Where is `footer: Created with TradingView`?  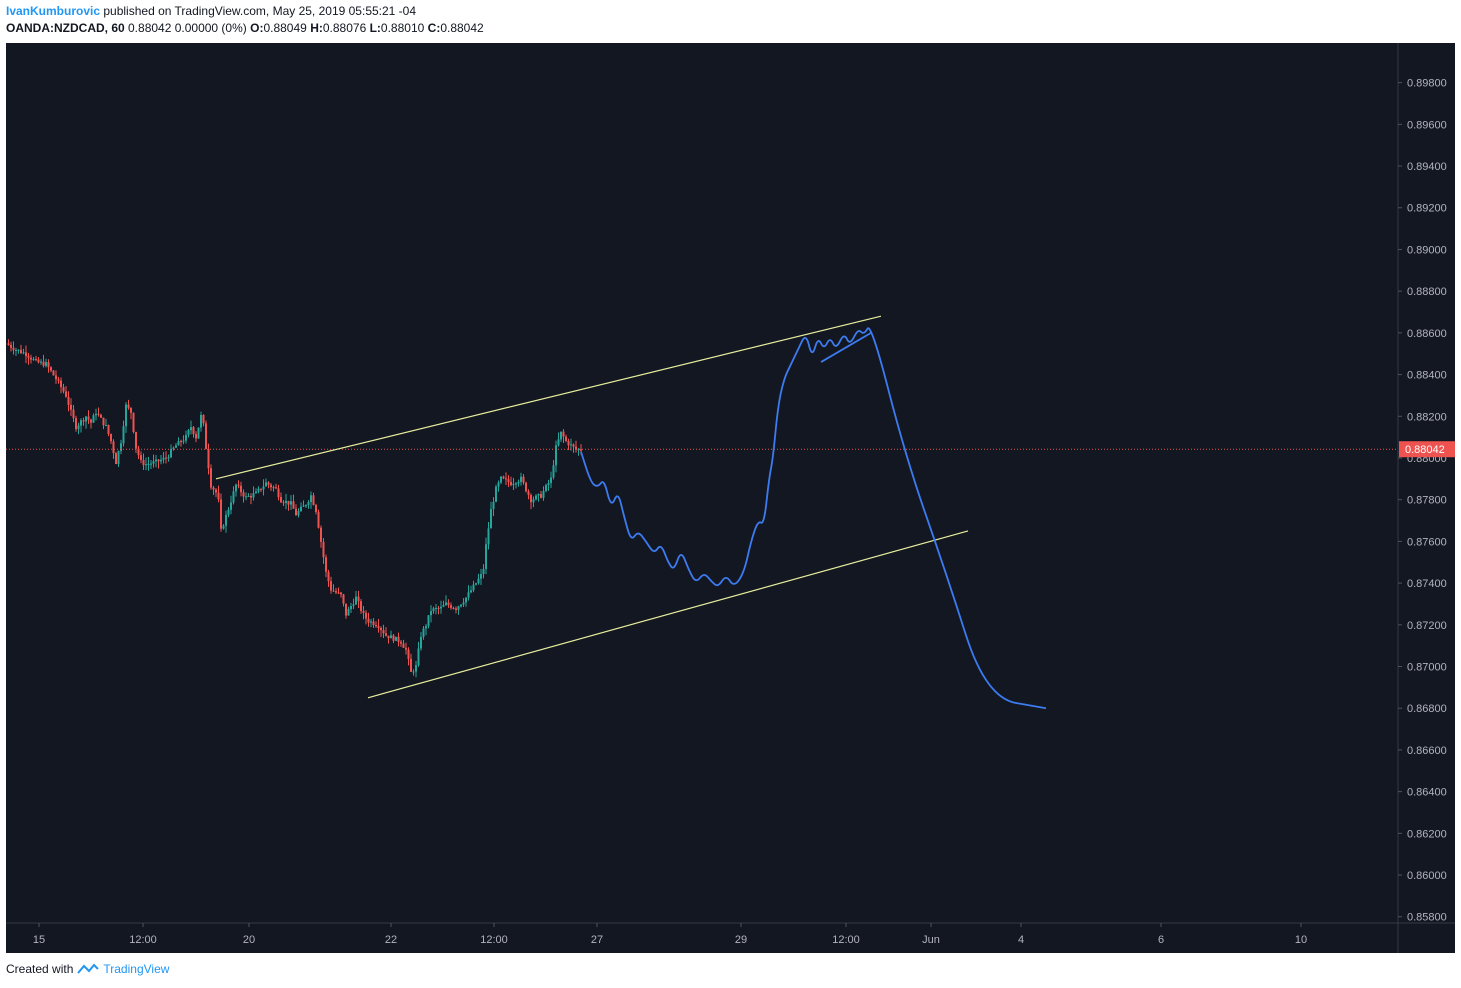
footer: Created with TradingView is located at coordinates (87, 969).